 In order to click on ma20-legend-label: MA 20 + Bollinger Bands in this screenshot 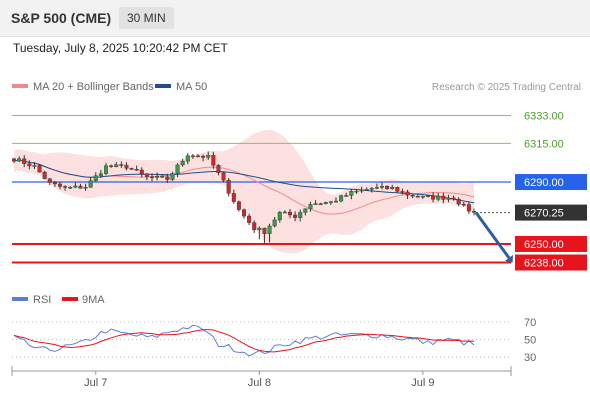, I will do `click(93, 87)`.